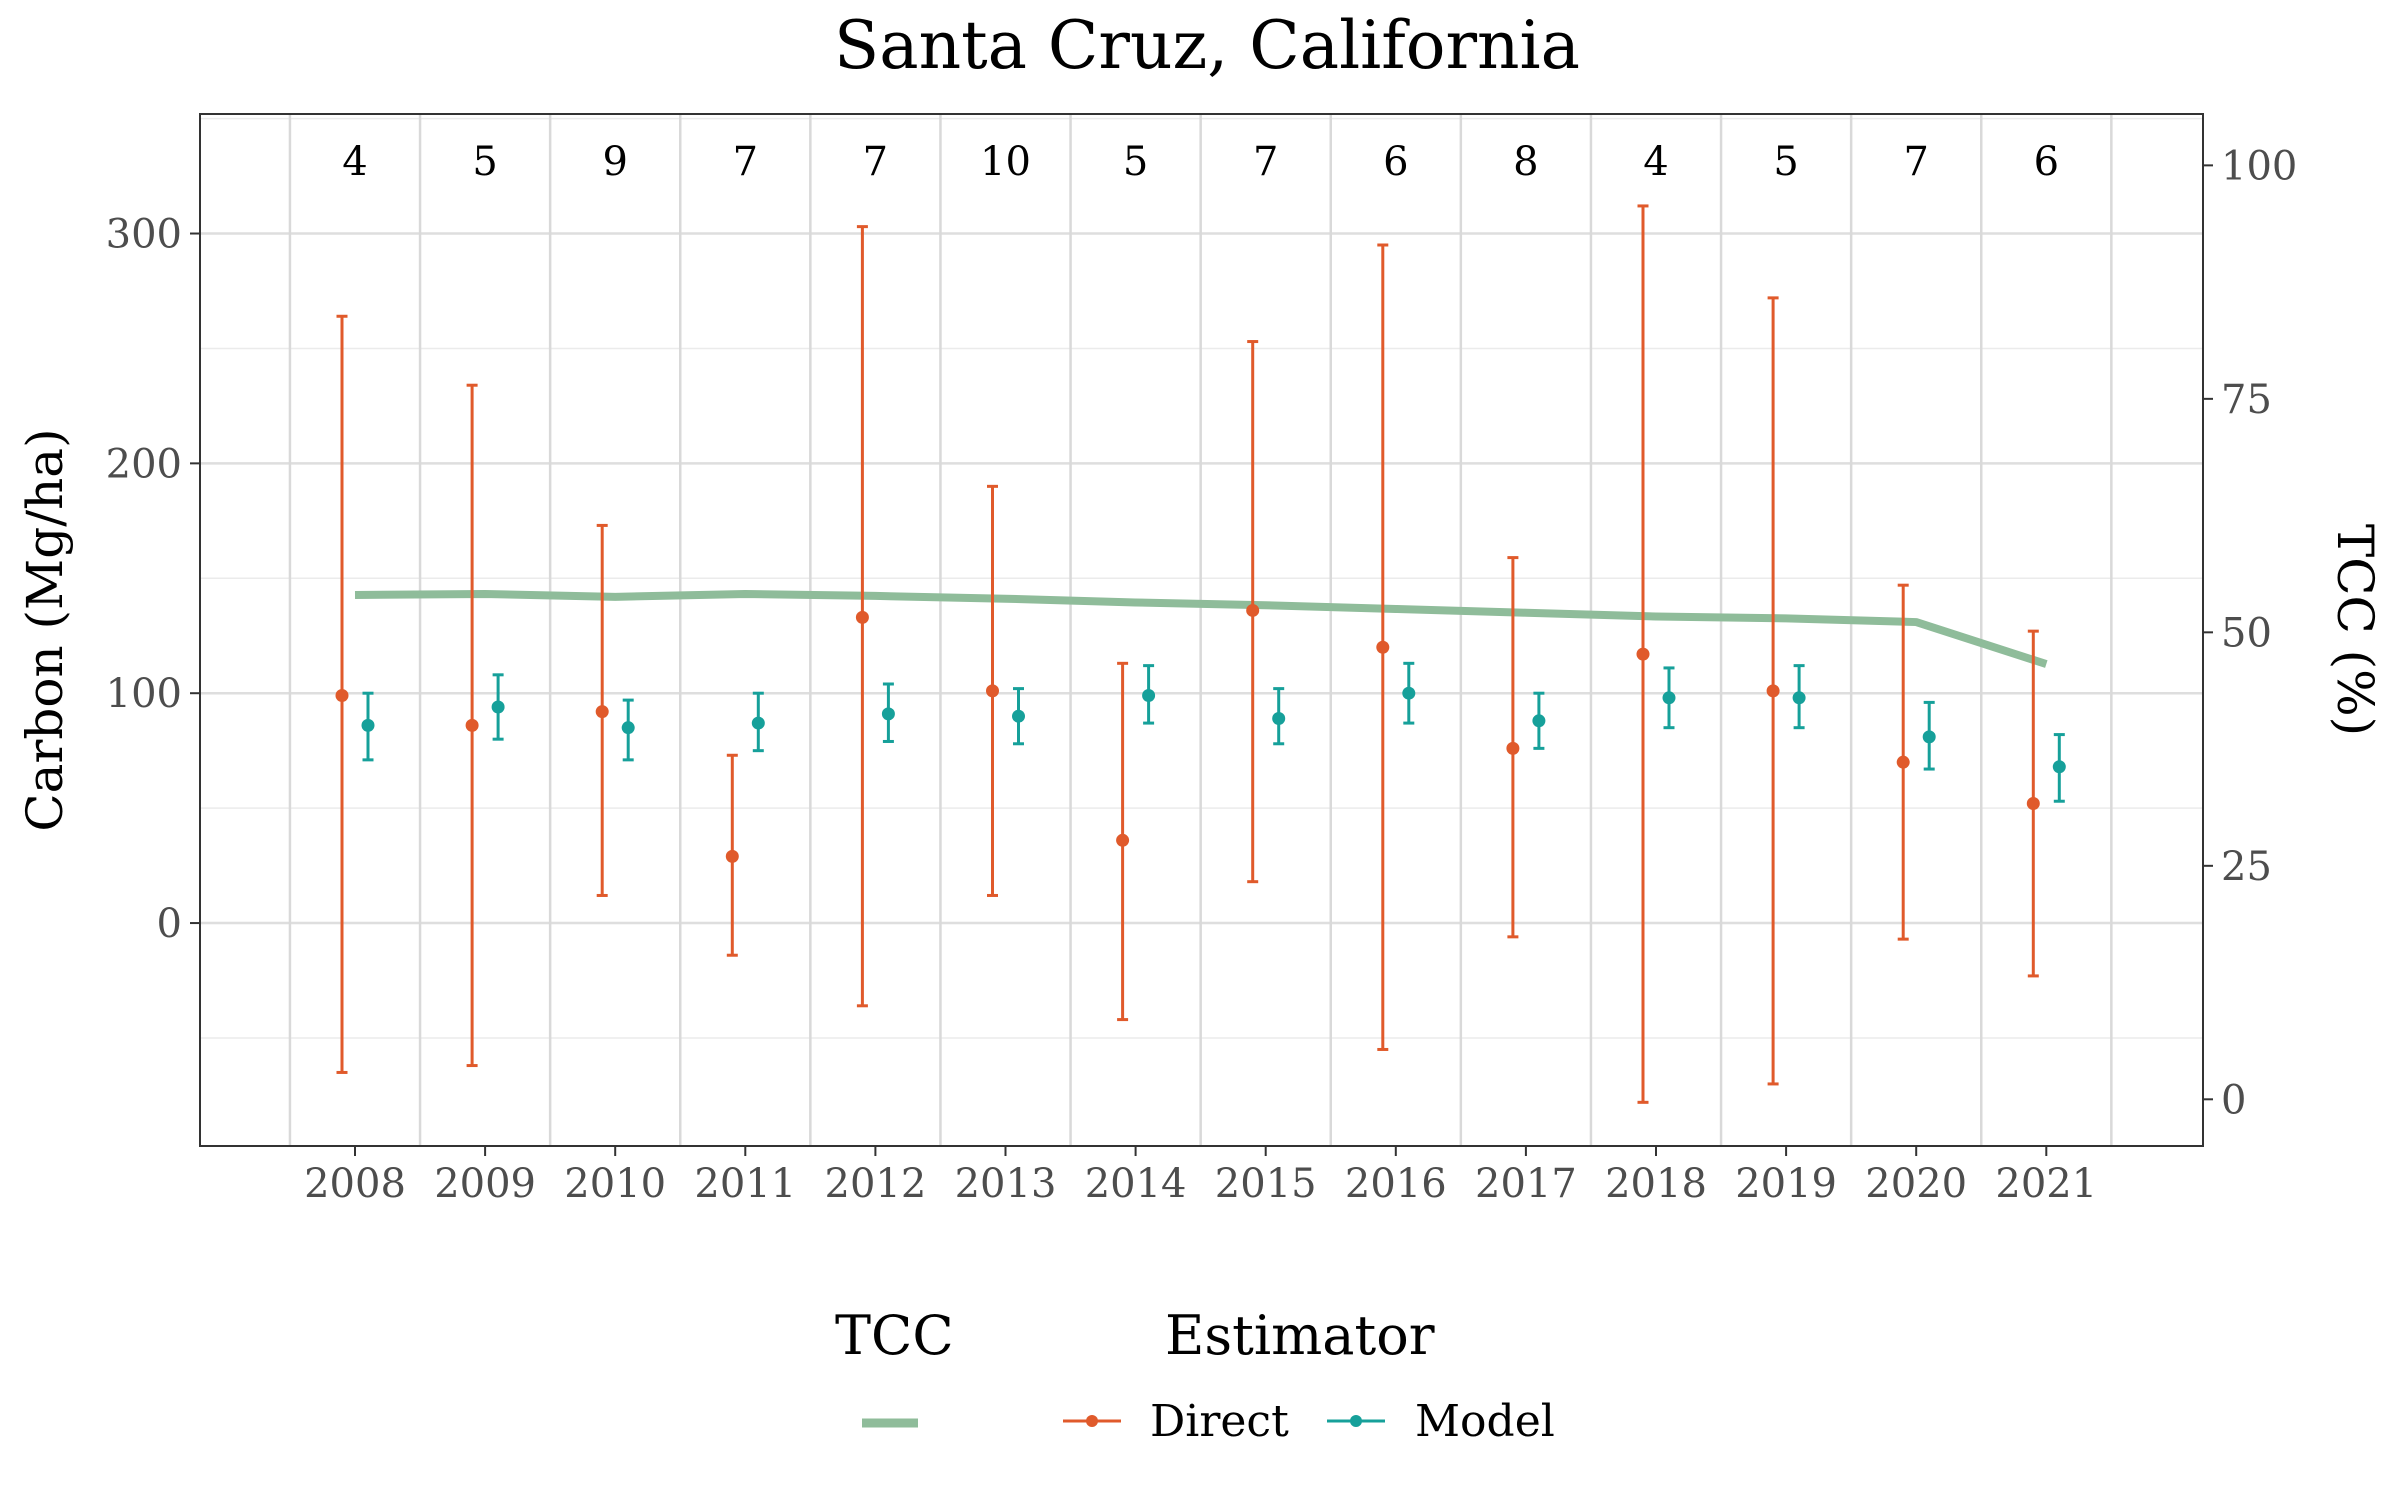 The height and width of the screenshot is (1500, 2400). What do you see at coordinates (1356, 1421) in the screenshot?
I see `legend-model-key-point` at bounding box center [1356, 1421].